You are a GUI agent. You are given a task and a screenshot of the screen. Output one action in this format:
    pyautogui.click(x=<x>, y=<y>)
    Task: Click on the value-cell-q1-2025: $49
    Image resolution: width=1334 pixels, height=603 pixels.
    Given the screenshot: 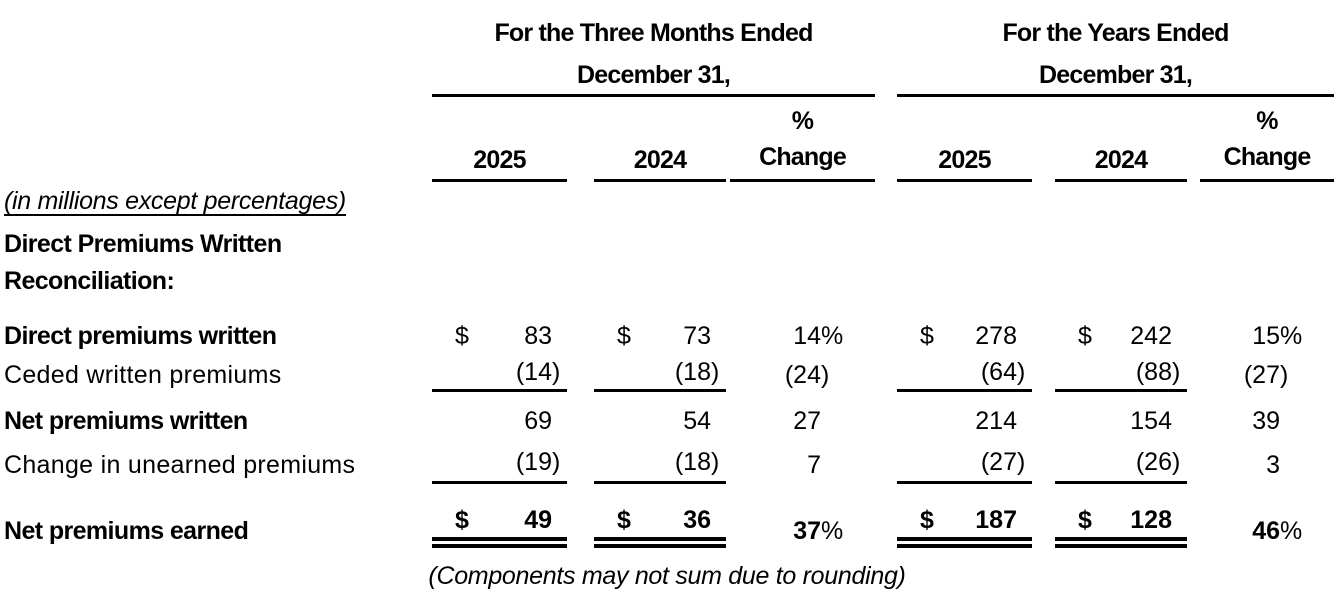 What is the action you would take?
    pyautogui.click(x=499, y=515)
    